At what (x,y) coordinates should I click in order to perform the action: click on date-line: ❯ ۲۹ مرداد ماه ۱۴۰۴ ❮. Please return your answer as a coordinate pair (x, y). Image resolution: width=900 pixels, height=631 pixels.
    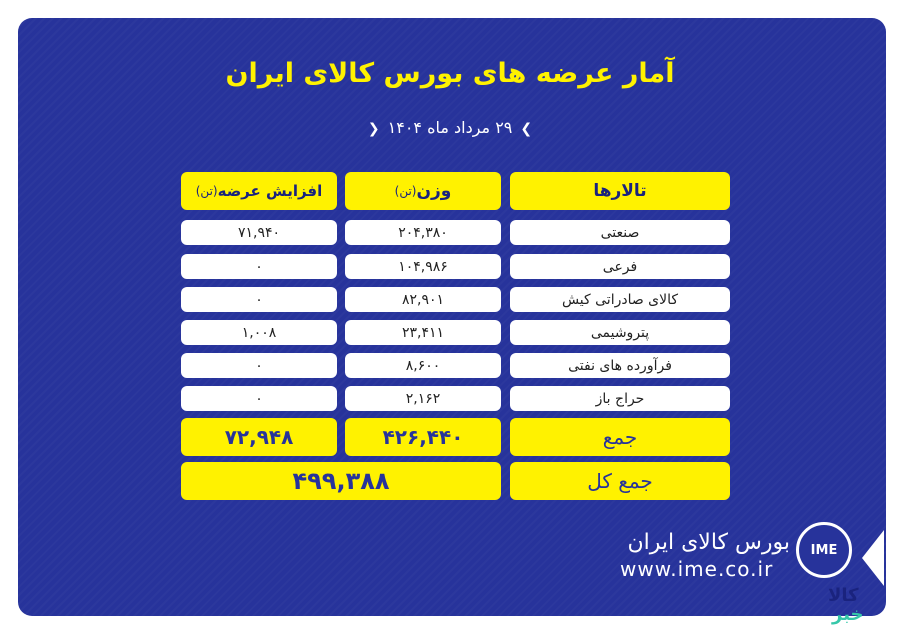
    Looking at the image, I should click on (450, 127).